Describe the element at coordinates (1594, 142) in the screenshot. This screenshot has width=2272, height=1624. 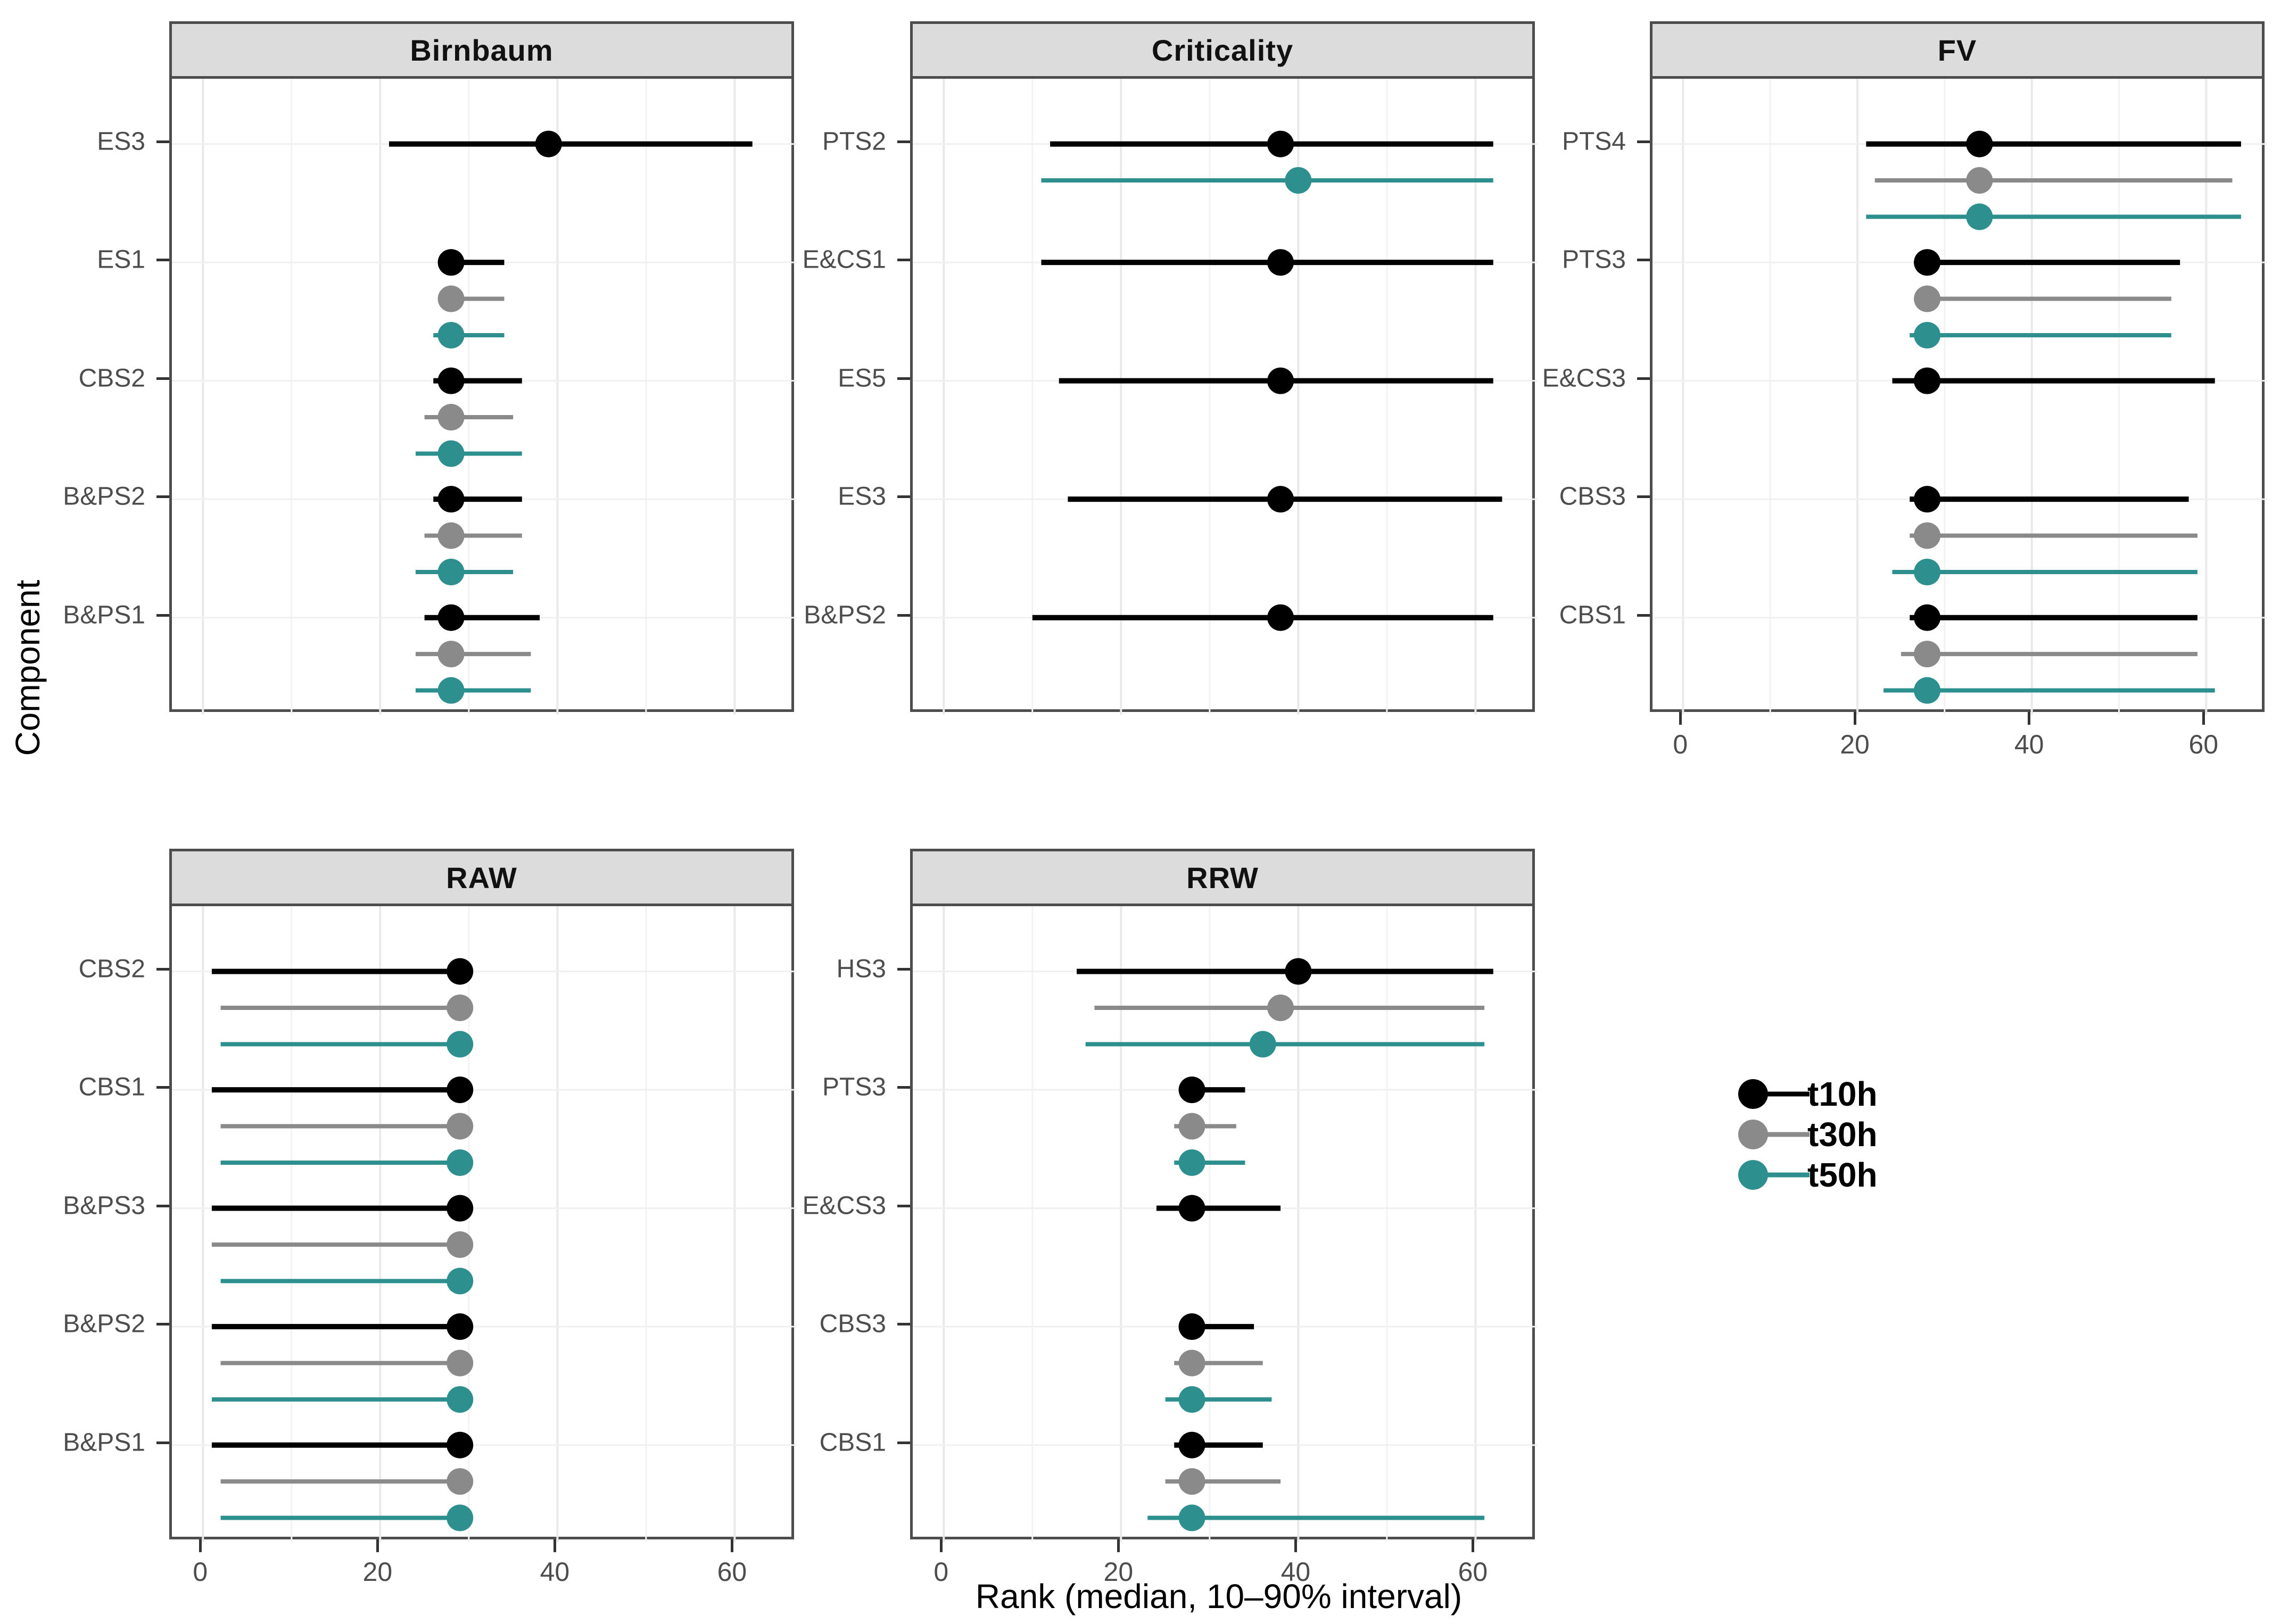
I see `y-tick-label: PTS4` at that location.